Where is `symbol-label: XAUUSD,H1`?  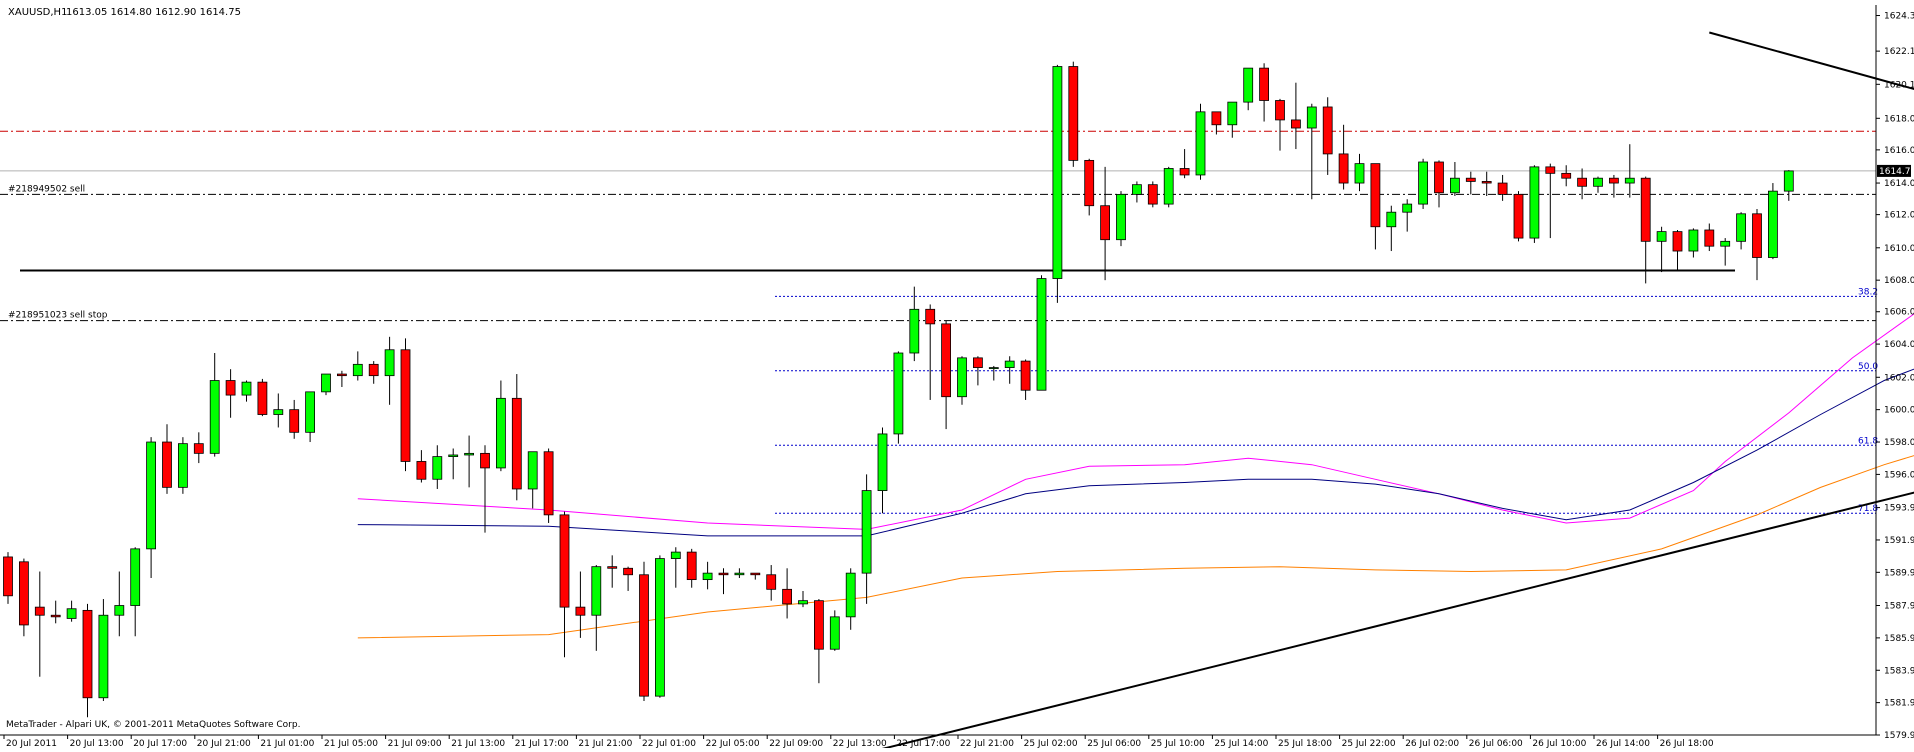 symbol-label: XAUUSD,H1 is located at coordinates (37, 12).